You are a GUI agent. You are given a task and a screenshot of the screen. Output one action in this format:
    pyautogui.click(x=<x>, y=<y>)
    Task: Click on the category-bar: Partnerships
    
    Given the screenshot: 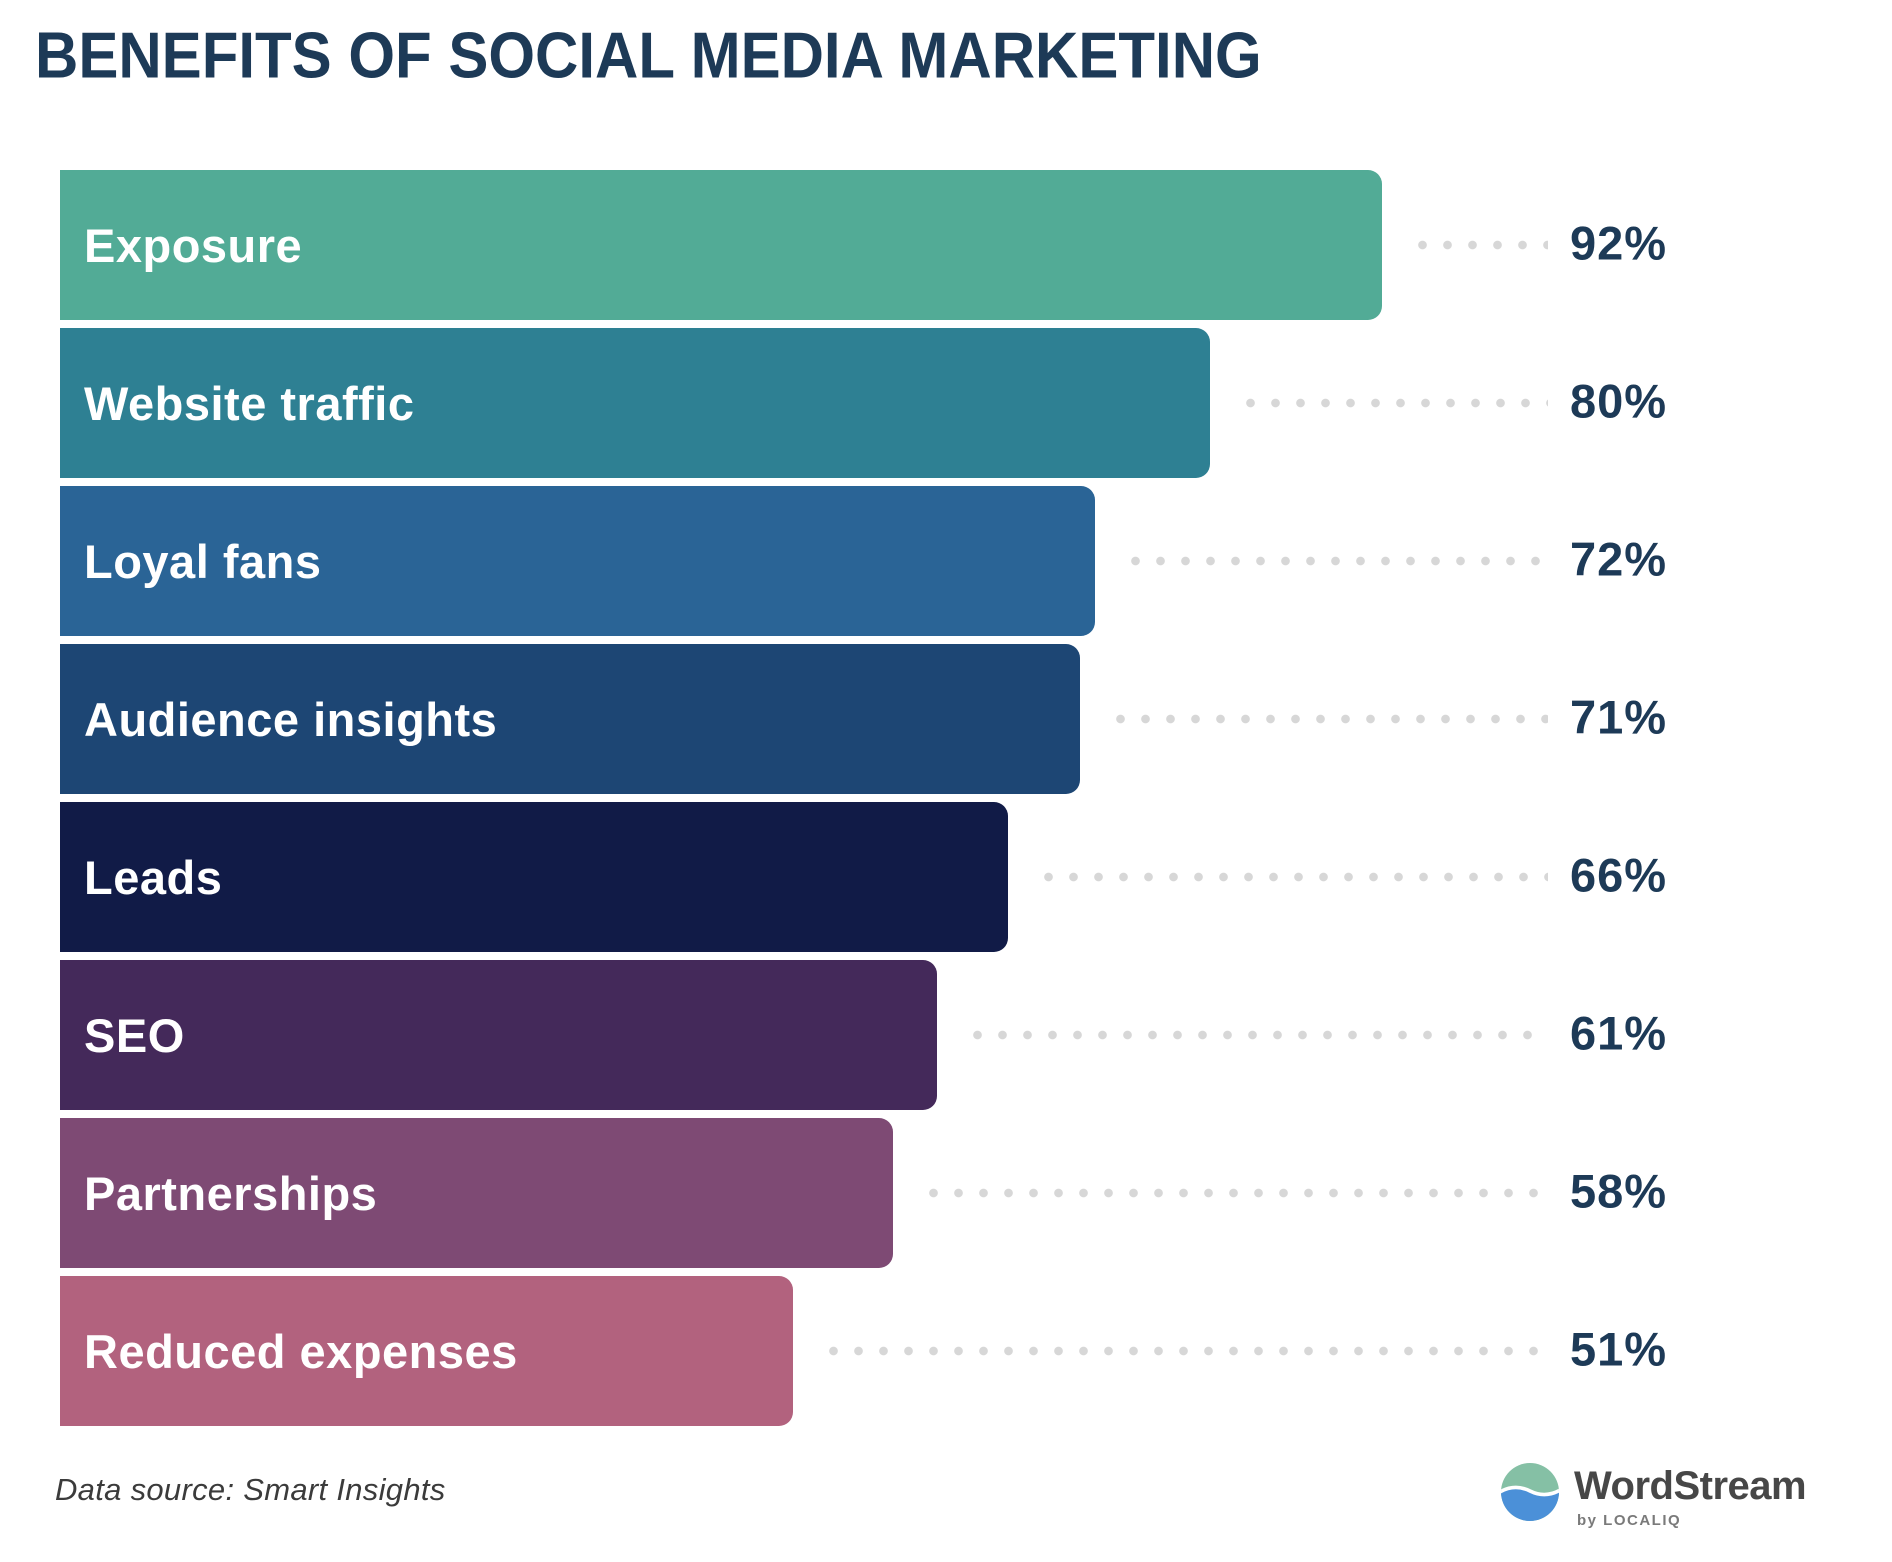 What is the action you would take?
    pyautogui.click(x=477, y=1193)
    